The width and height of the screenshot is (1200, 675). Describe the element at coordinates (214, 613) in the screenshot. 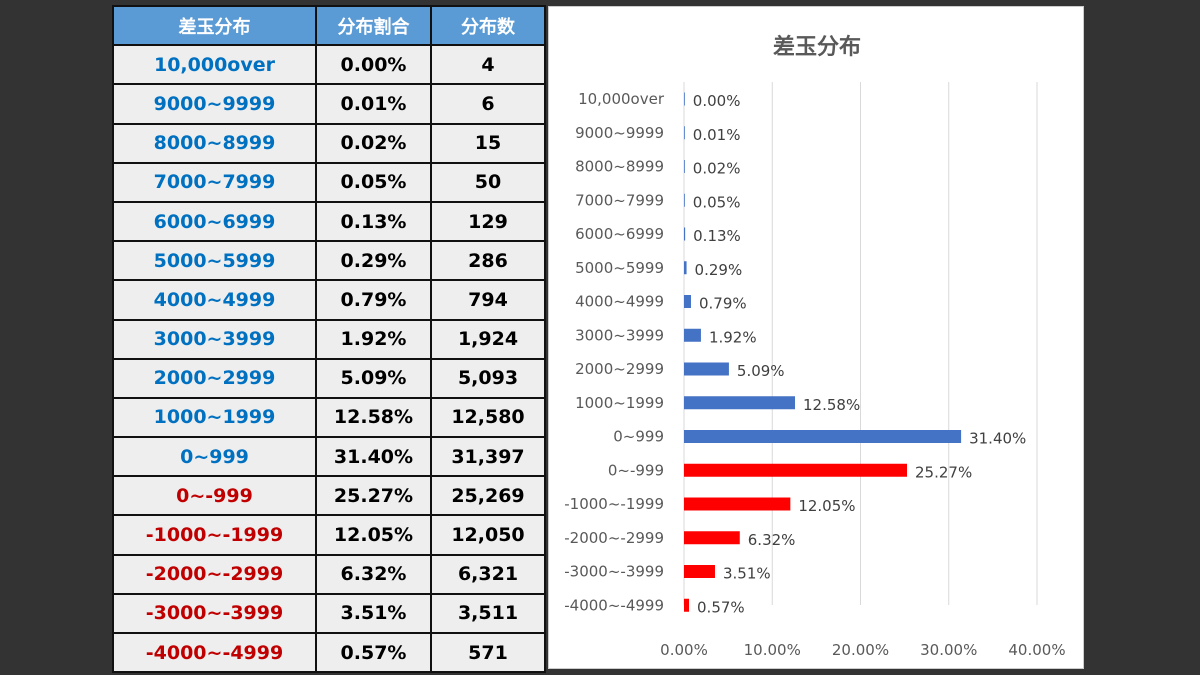

I see `range-cell: -3000~-3999` at that location.